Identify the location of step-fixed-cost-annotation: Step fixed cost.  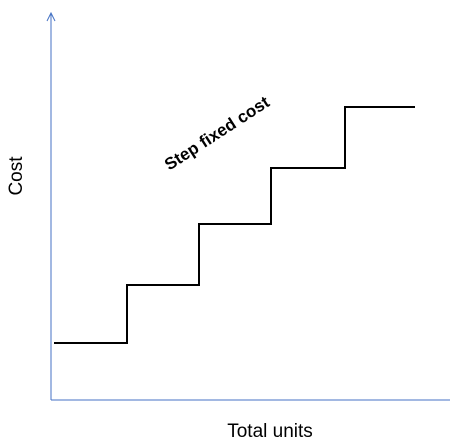
(217, 133).